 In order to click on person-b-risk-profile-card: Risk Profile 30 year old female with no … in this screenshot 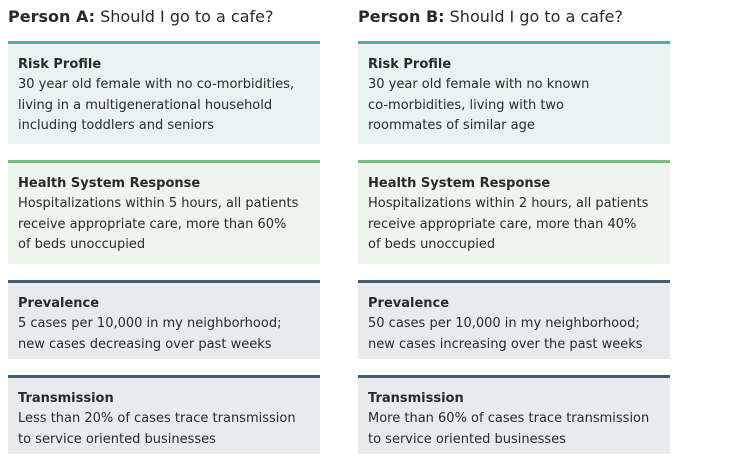, I will do `click(514, 92)`.